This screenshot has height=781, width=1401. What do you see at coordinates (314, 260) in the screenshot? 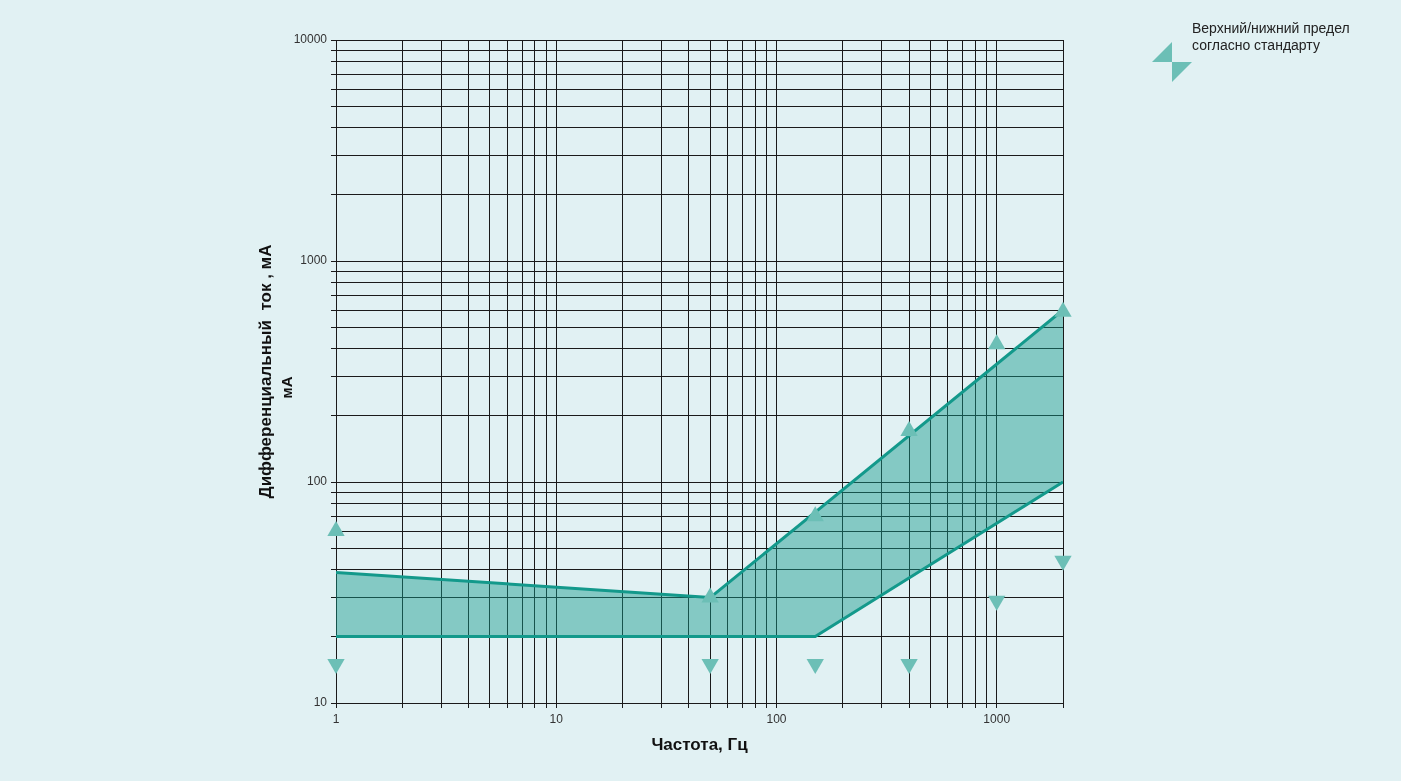
I see `y-tick-label: 1000` at bounding box center [314, 260].